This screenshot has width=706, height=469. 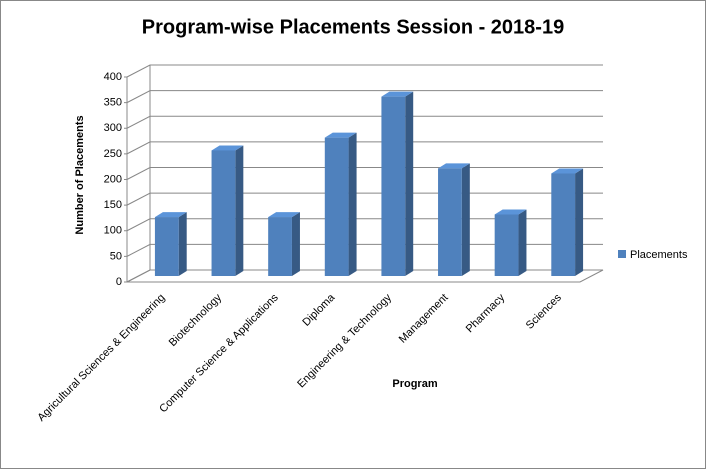 What do you see at coordinates (113, 103) in the screenshot?
I see `y-tick-label: 350` at bounding box center [113, 103].